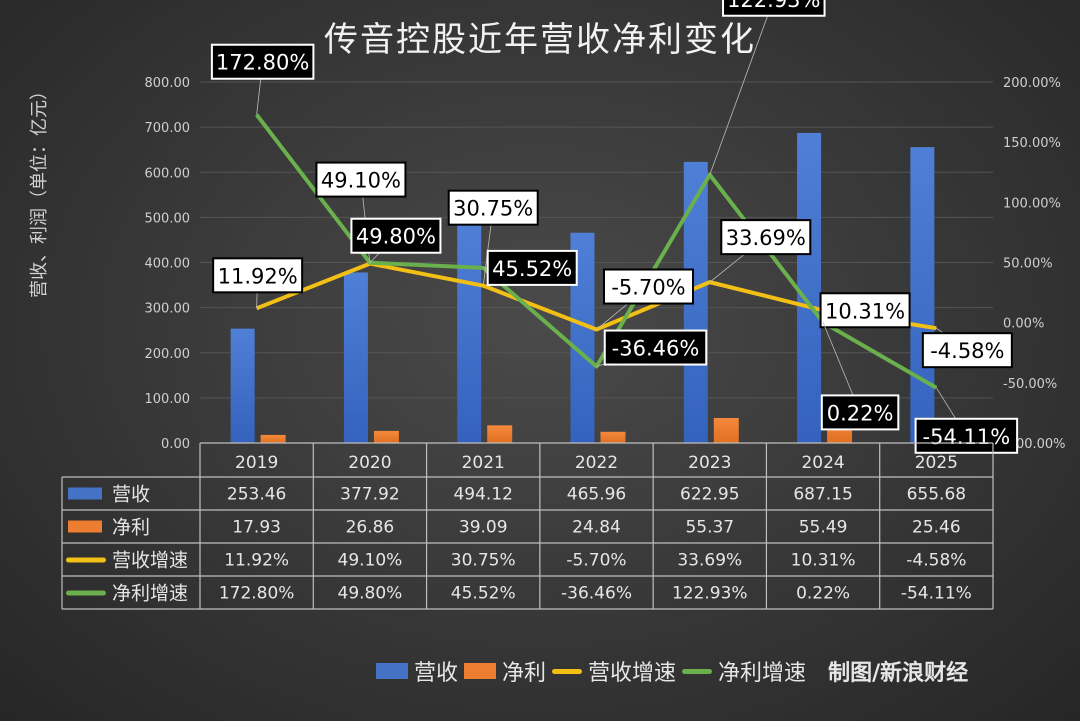 The image size is (1080, 721). I want to click on legend-swatch-profit, so click(480, 671).